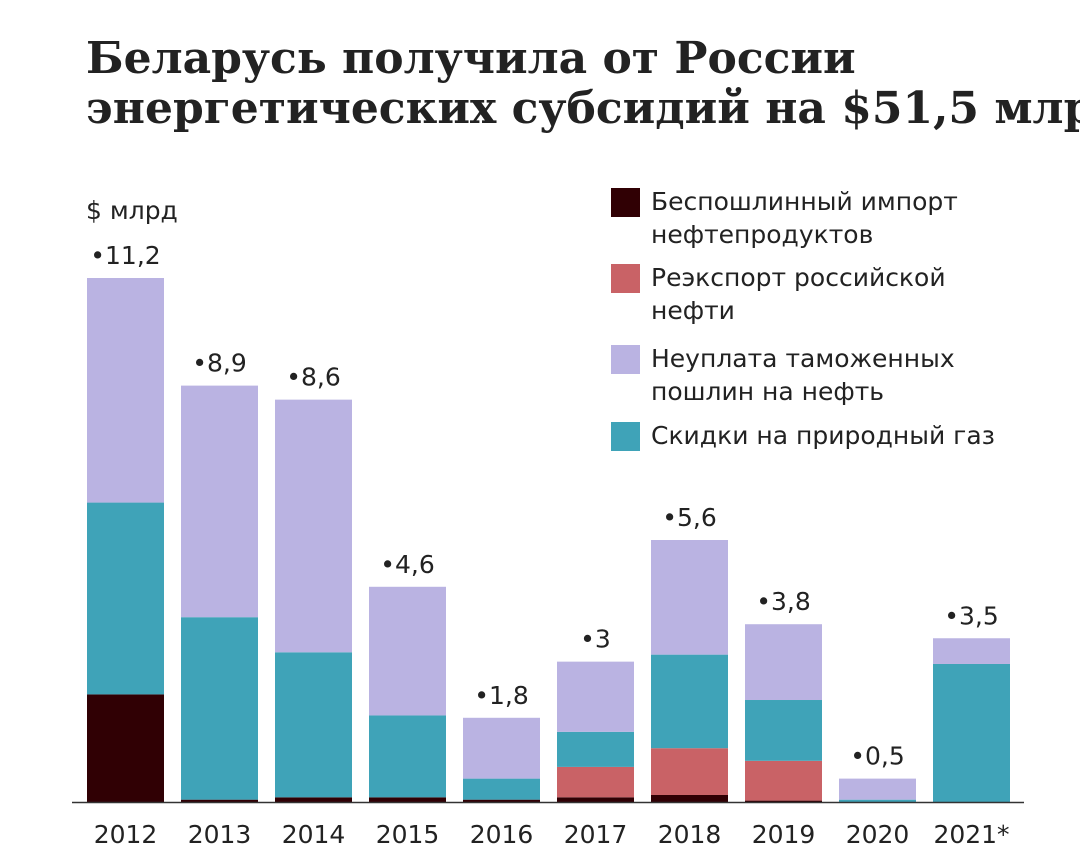  I want to click on bar-segment-2021*-series-4, so click(971, 651).